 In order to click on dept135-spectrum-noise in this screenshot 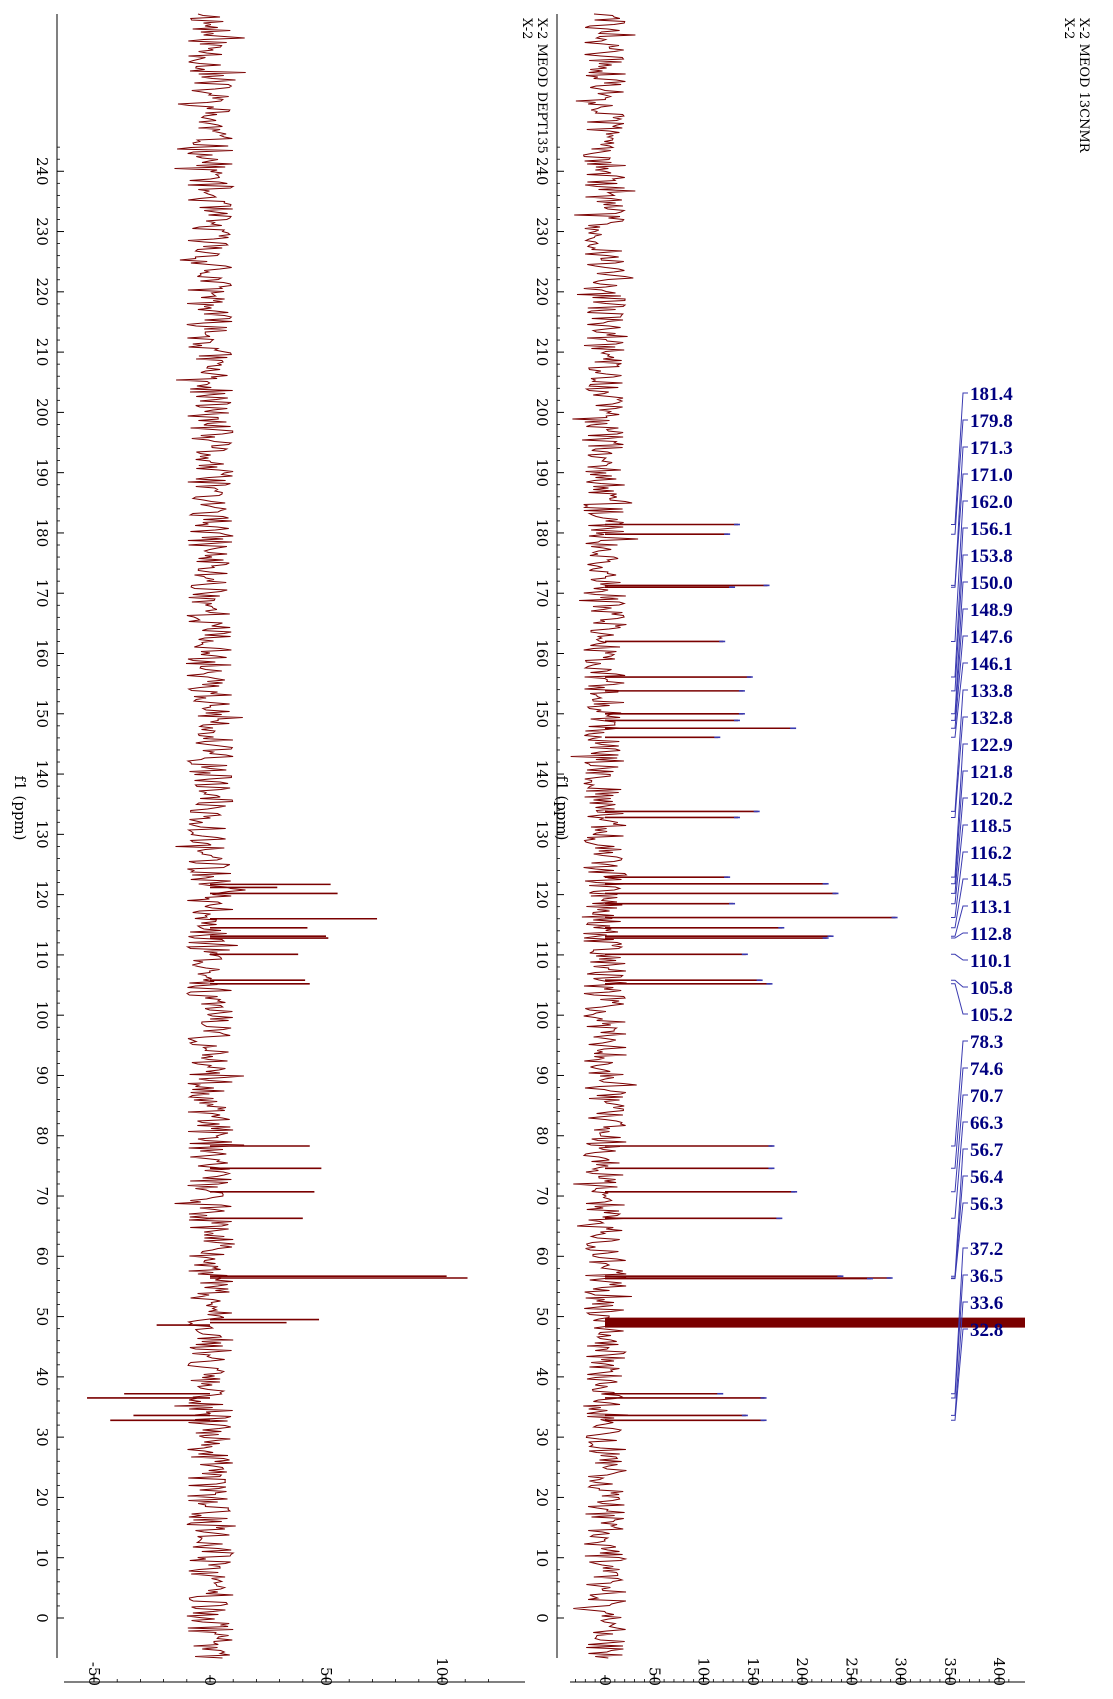, I will do `click(210, 836)`.